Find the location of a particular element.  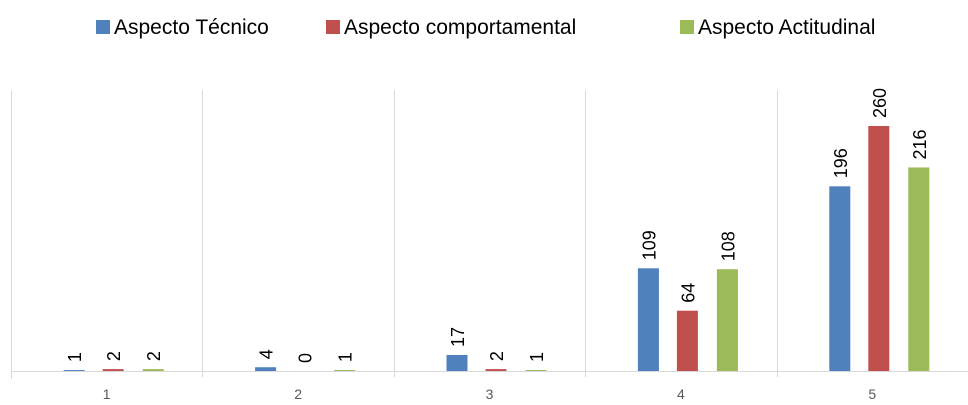

x-tick-label-3: 3 is located at coordinates (490, 394).